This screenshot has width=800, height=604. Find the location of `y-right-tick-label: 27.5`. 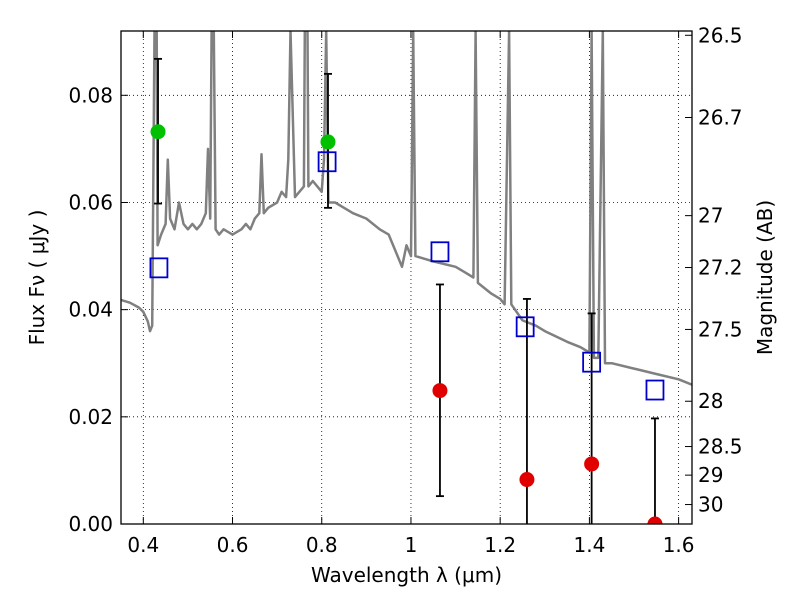

y-right-tick-label: 27.5 is located at coordinates (720, 329).